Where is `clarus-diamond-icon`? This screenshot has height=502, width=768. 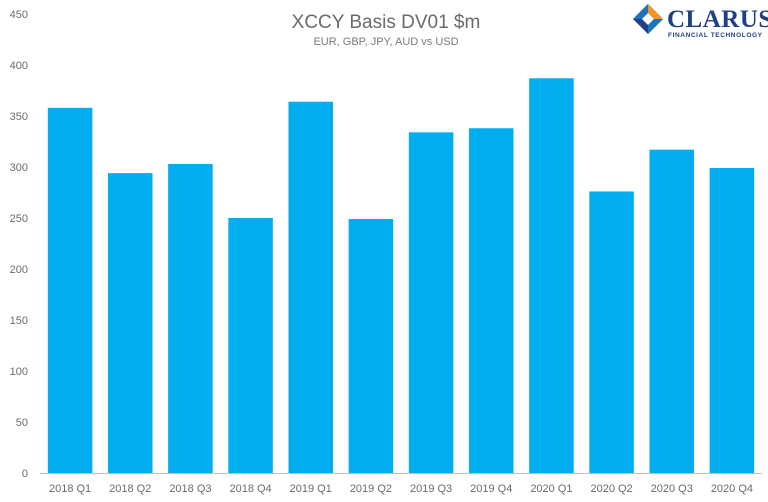
clarus-diamond-icon is located at coordinates (648, 19).